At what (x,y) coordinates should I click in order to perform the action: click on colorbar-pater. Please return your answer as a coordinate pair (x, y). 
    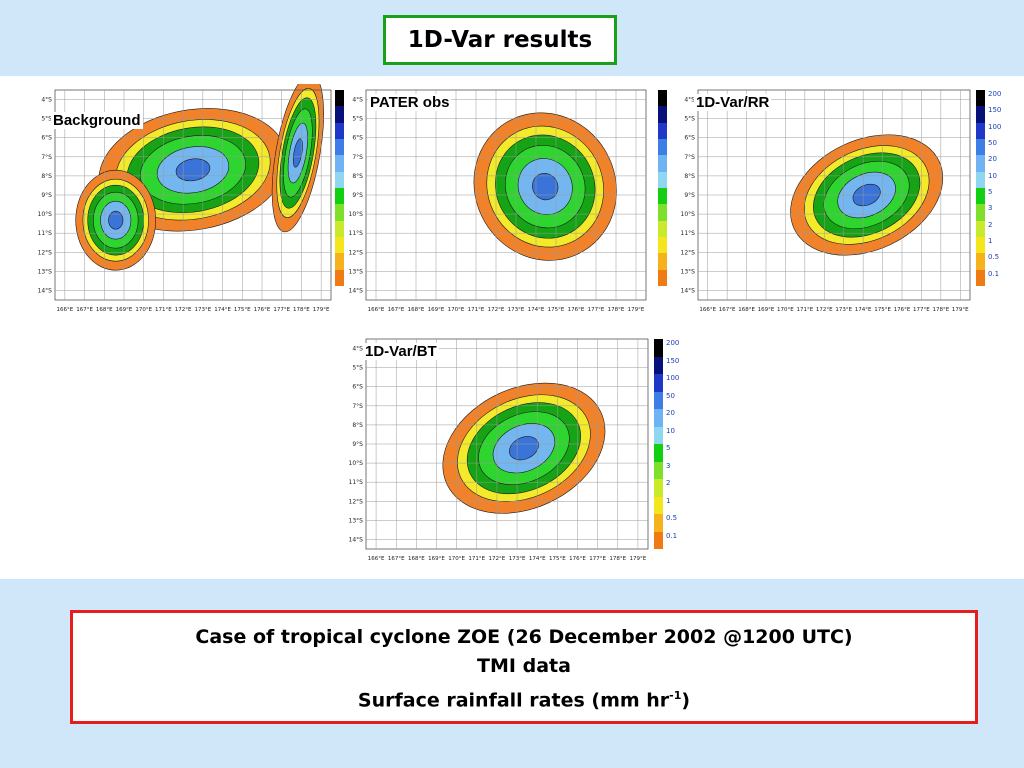
    Looking at the image, I should click on (662, 188).